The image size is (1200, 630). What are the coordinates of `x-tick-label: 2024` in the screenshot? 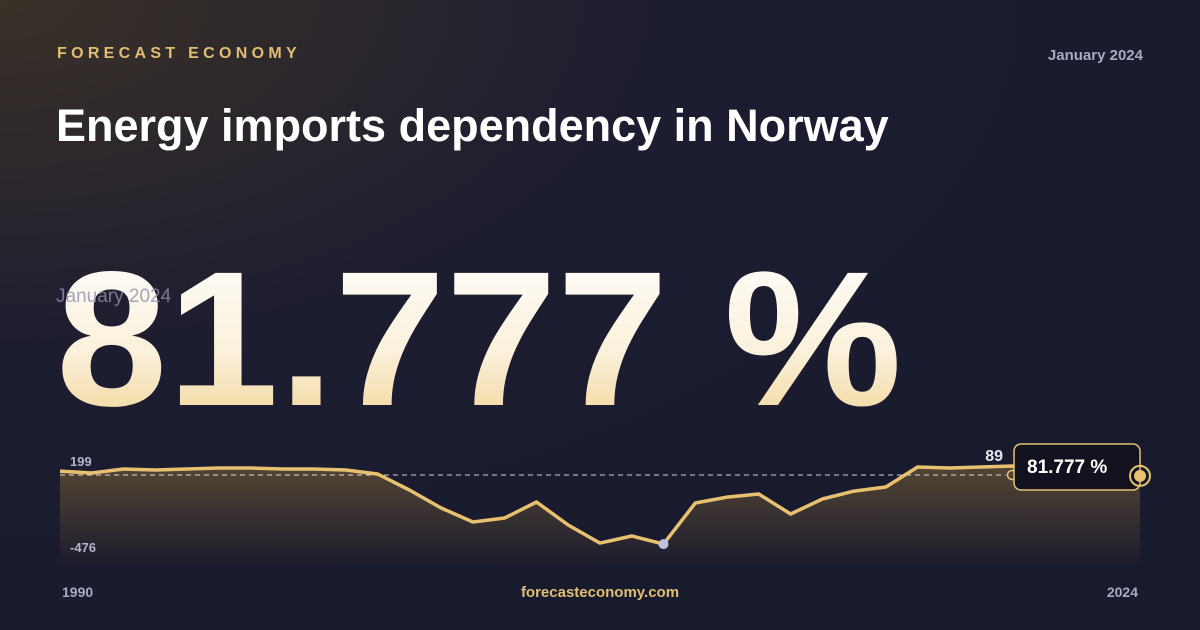 It's located at (1122, 592).